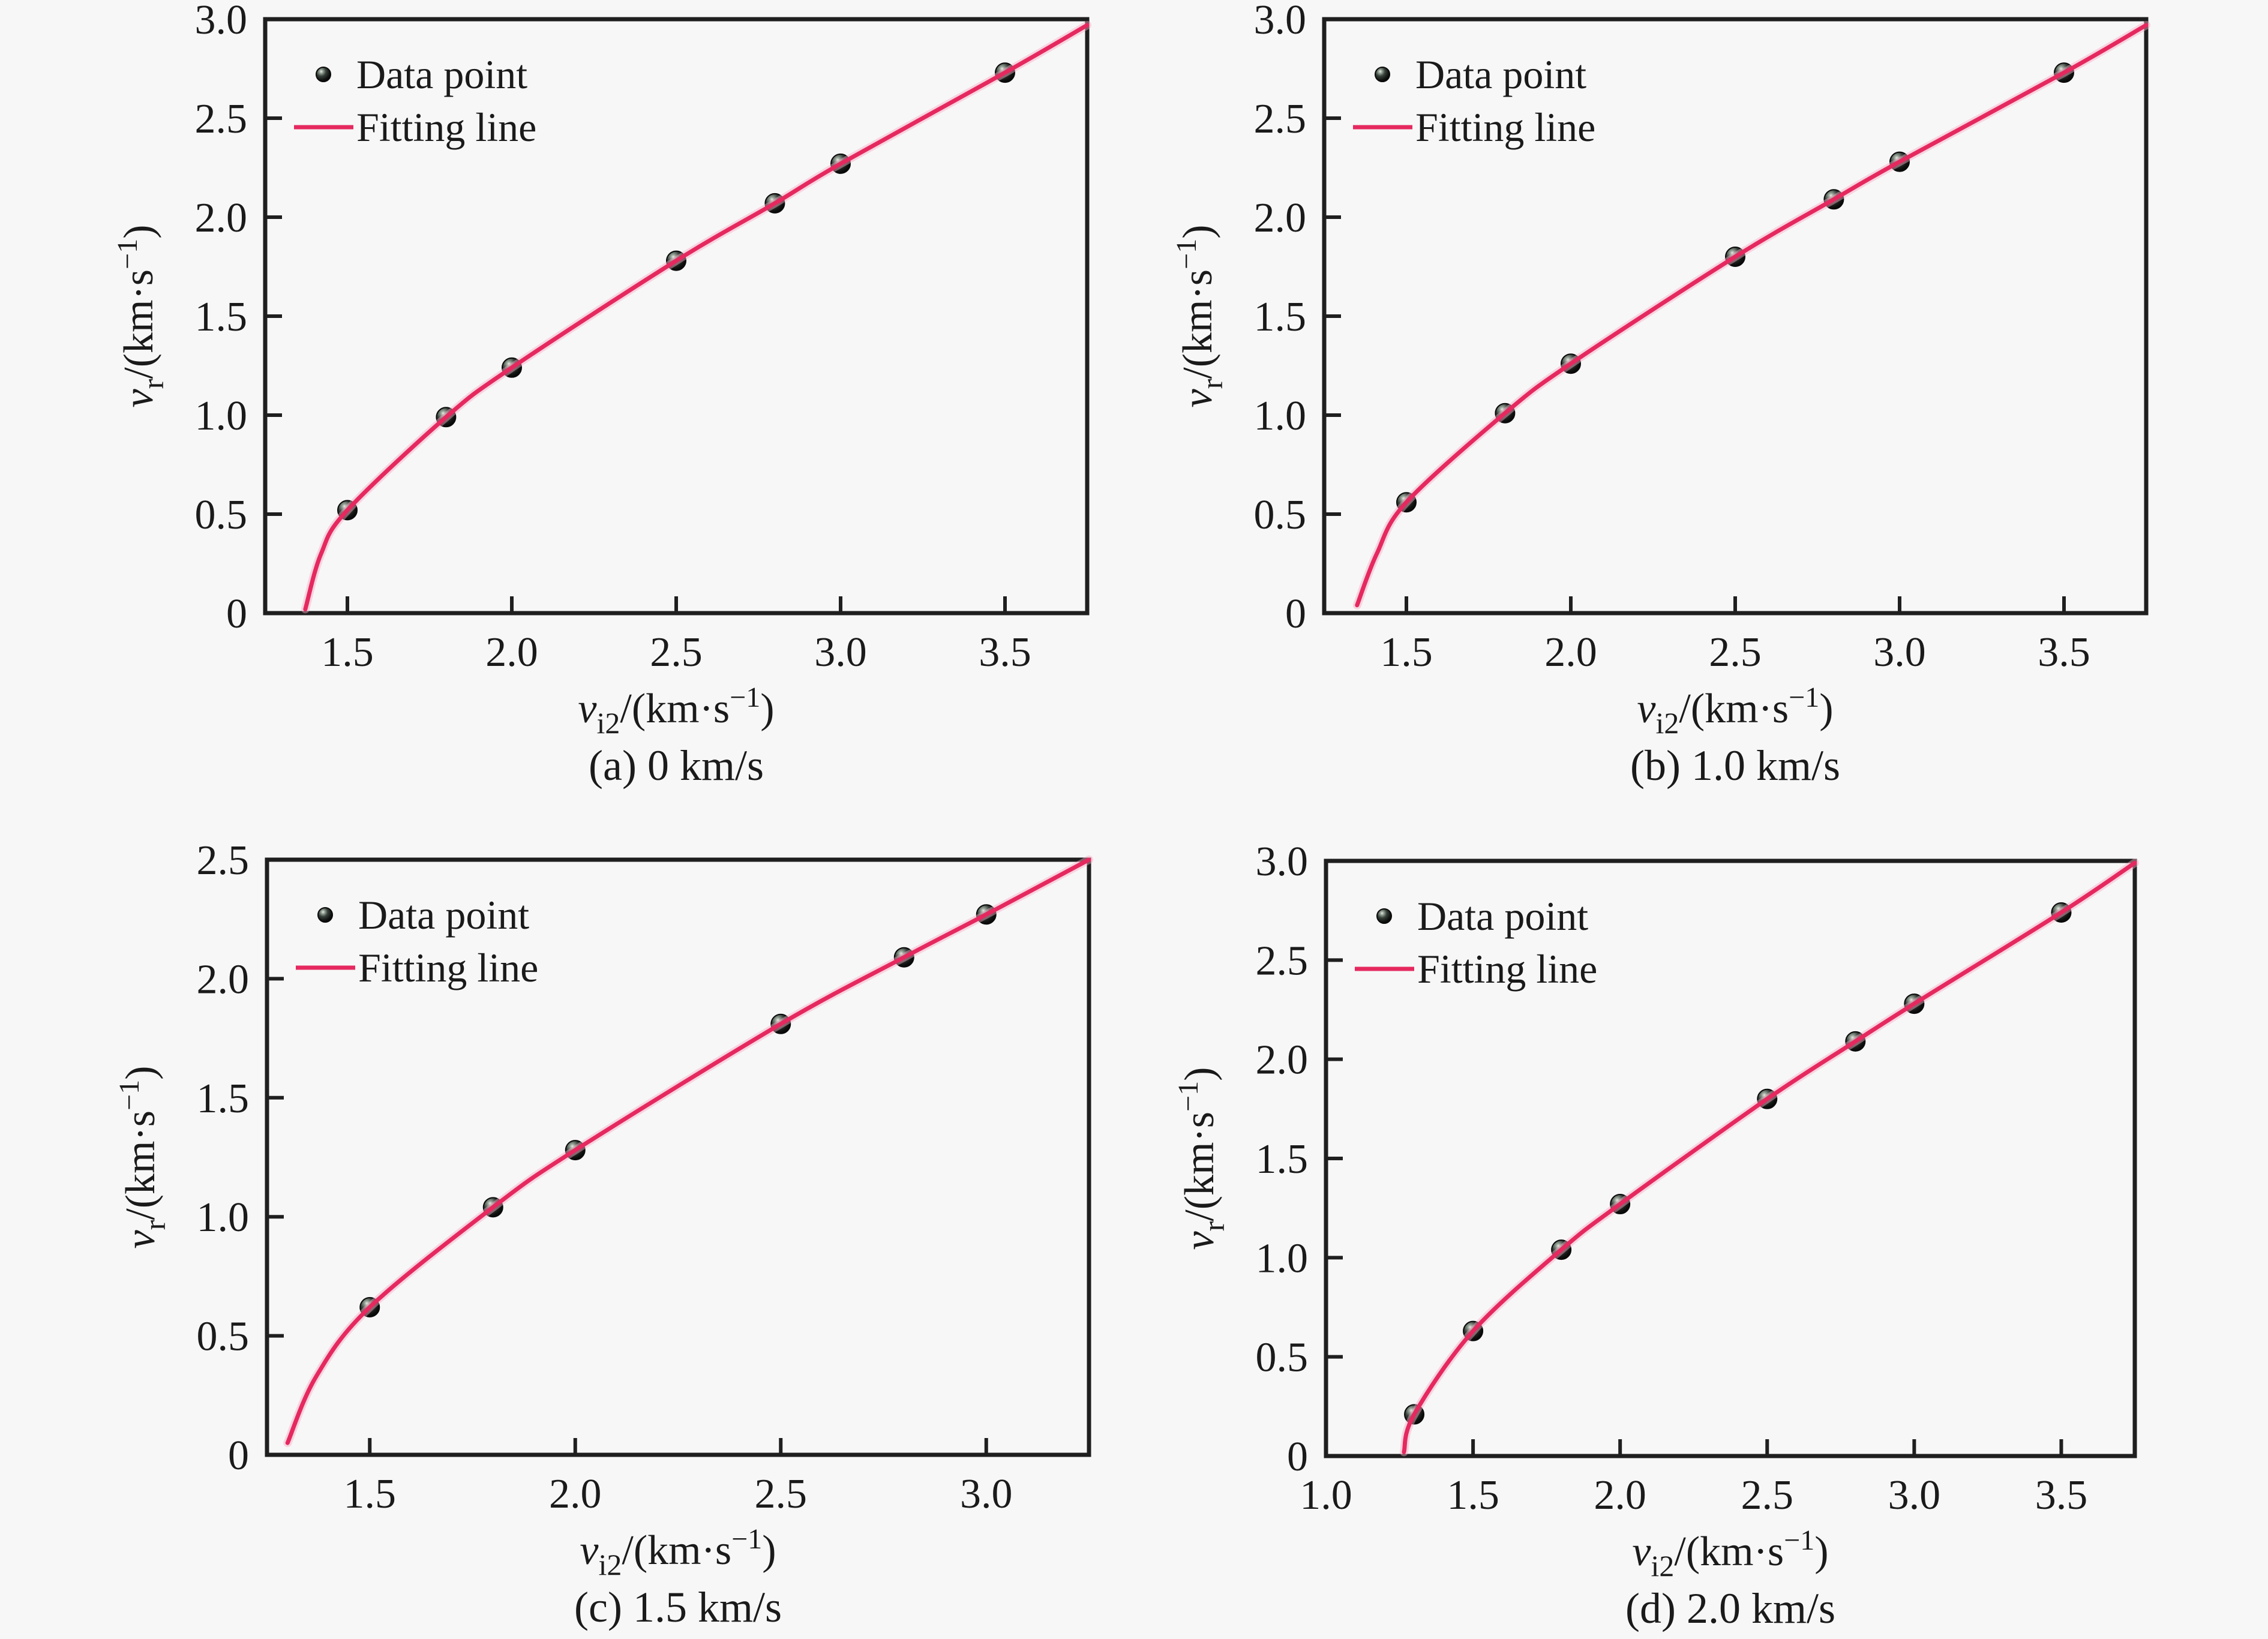 The image size is (2268, 1639). Describe the element at coordinates (1730, 1608) in the screenshot. I see `panel-caption: (d) 2.0 km/s` at that location.